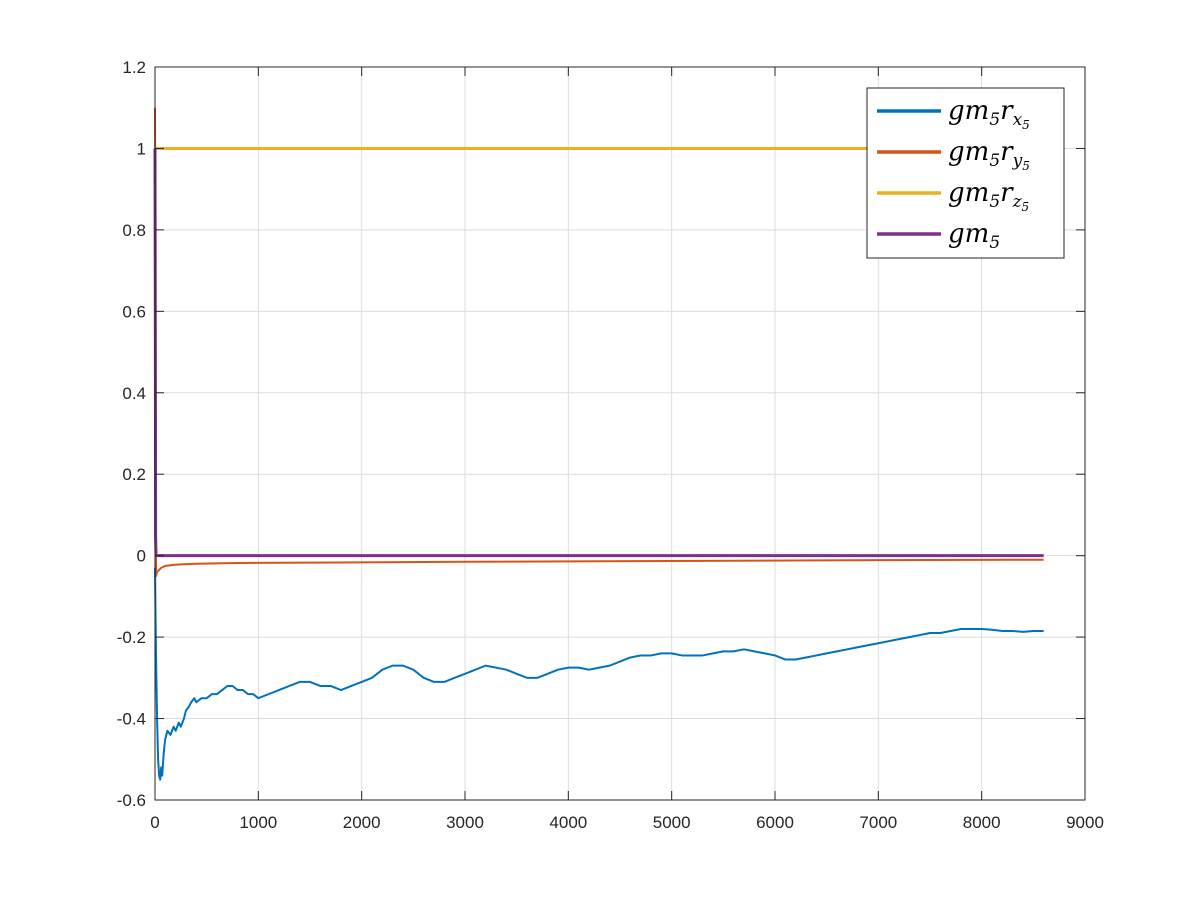  I want to click on legend-text-part: x, so click(1018, 120).